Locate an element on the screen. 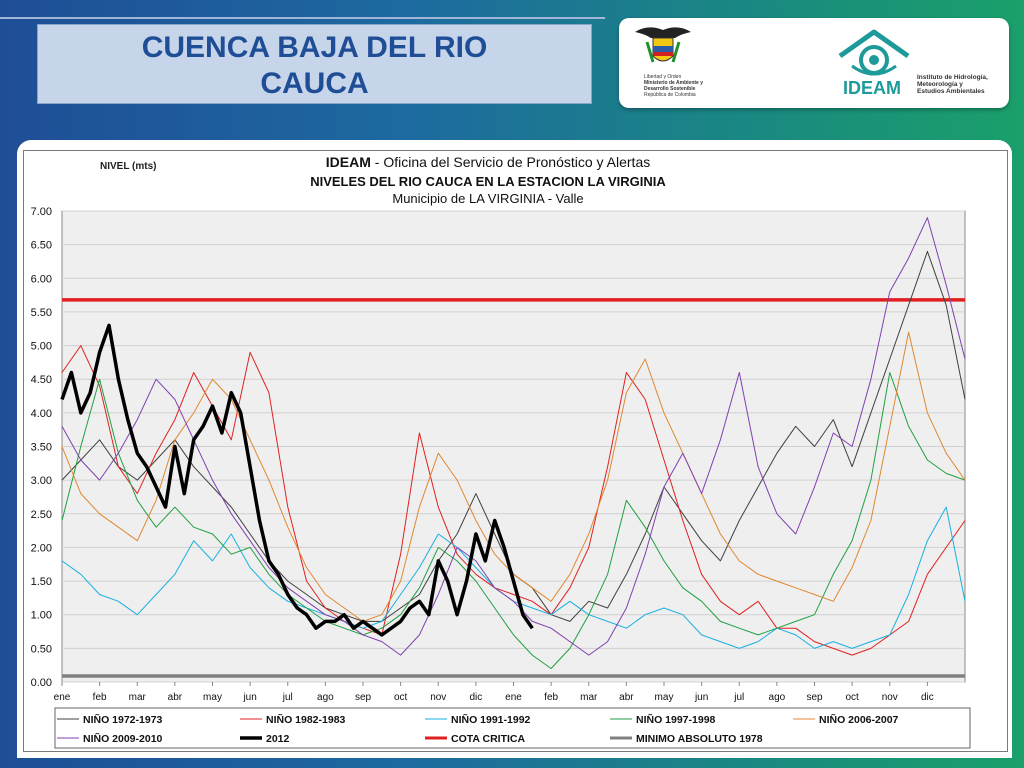 The height and width of the screenshot is (768, 1024). y-tick-label: 4.00 is located at coordinates (41, 414).